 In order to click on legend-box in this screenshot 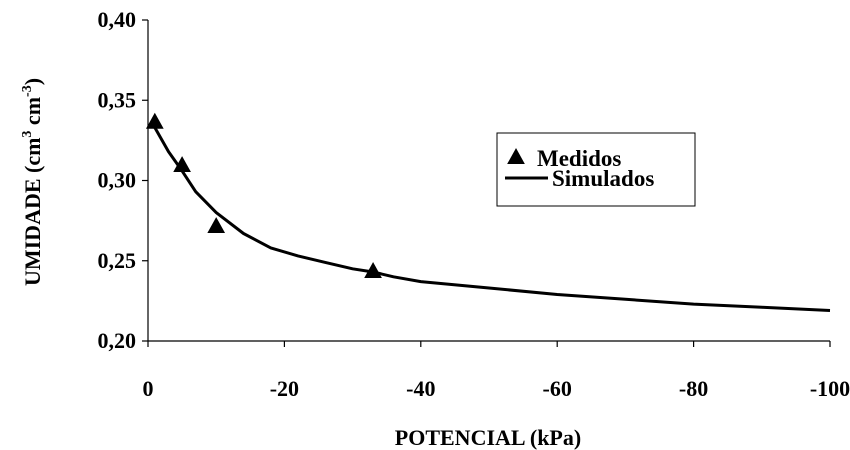, I will do `click(596, 169)`.